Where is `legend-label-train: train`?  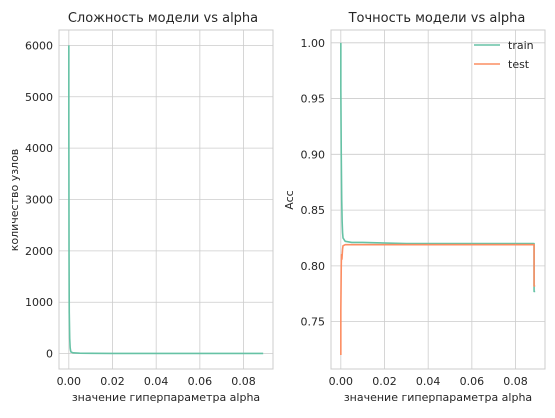
legend-label-train: train is located at coordinates (521, 45).